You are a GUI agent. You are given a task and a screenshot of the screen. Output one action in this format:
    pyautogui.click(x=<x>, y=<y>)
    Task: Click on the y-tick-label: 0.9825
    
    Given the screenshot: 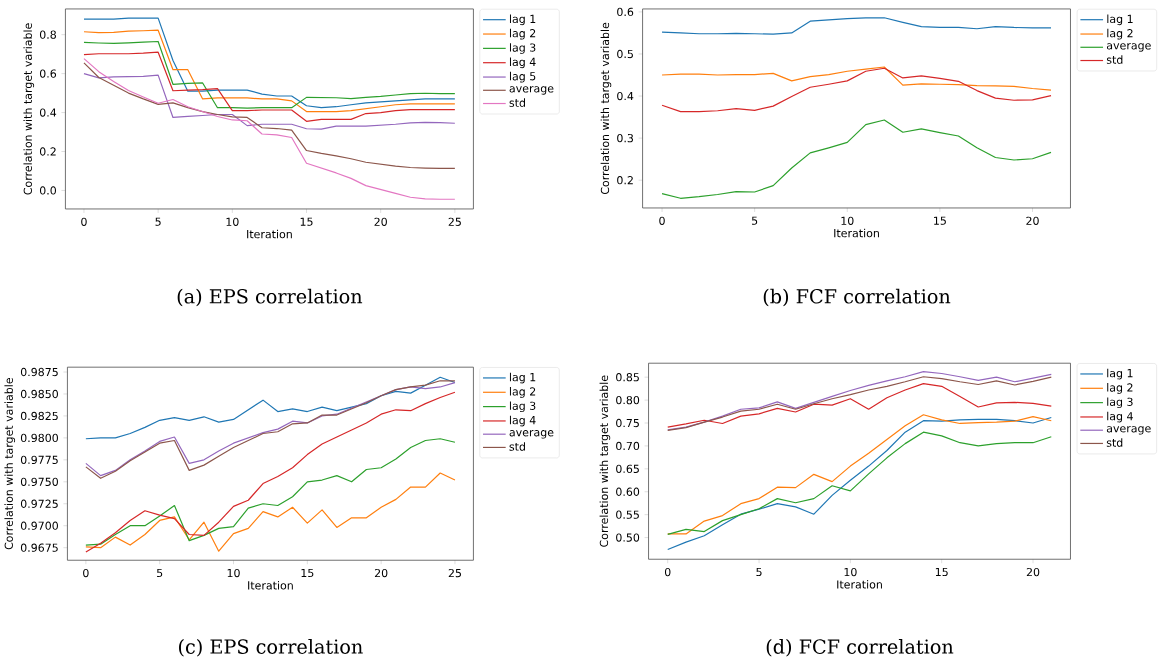 What is the action you would take?
    pyautogui.click(x=39, y=416)
    